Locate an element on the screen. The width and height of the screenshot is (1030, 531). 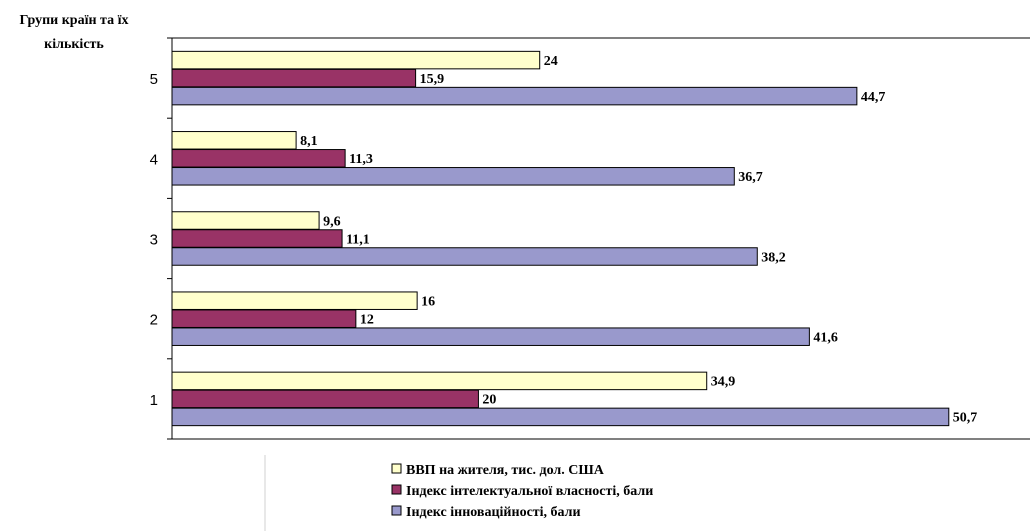
data-label: 11,1 is located at coordinates (358, 239).